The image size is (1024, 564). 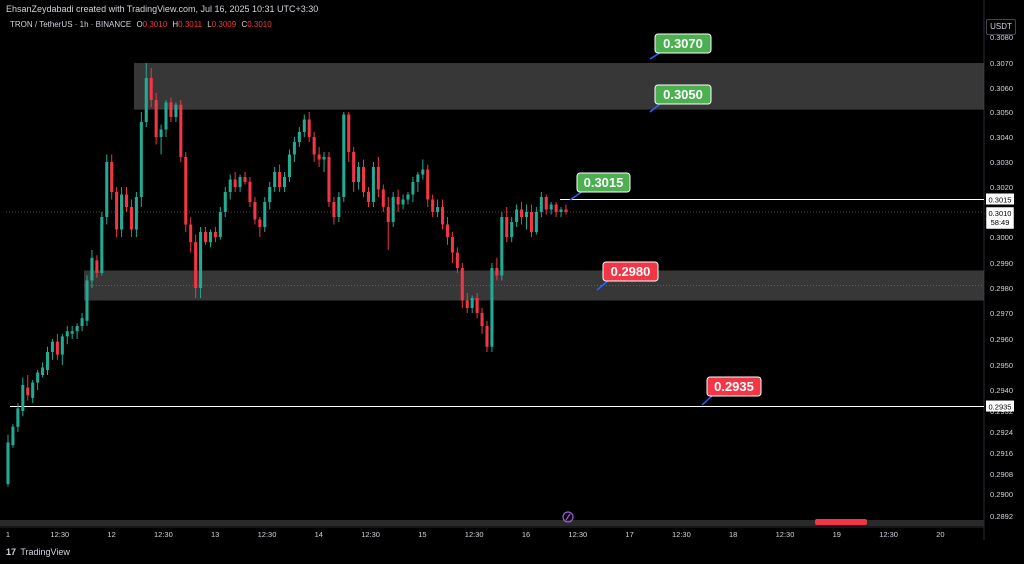 What do you see at coordinates (259, 24) in the screenshot?
I see `close-value: 0.3010` at bounding box center [259, 24].